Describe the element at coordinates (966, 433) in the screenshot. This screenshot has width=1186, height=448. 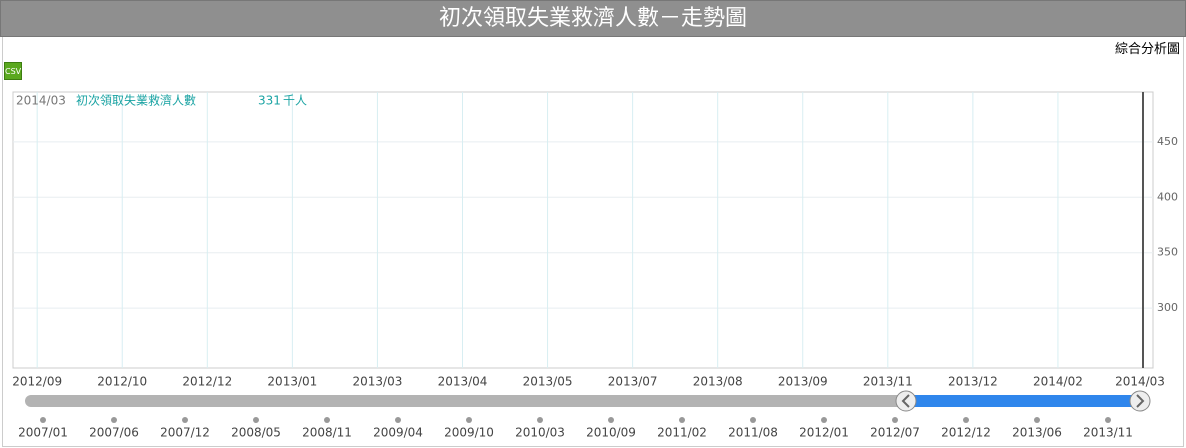
I see `nav-label: 2012/12` at that location.